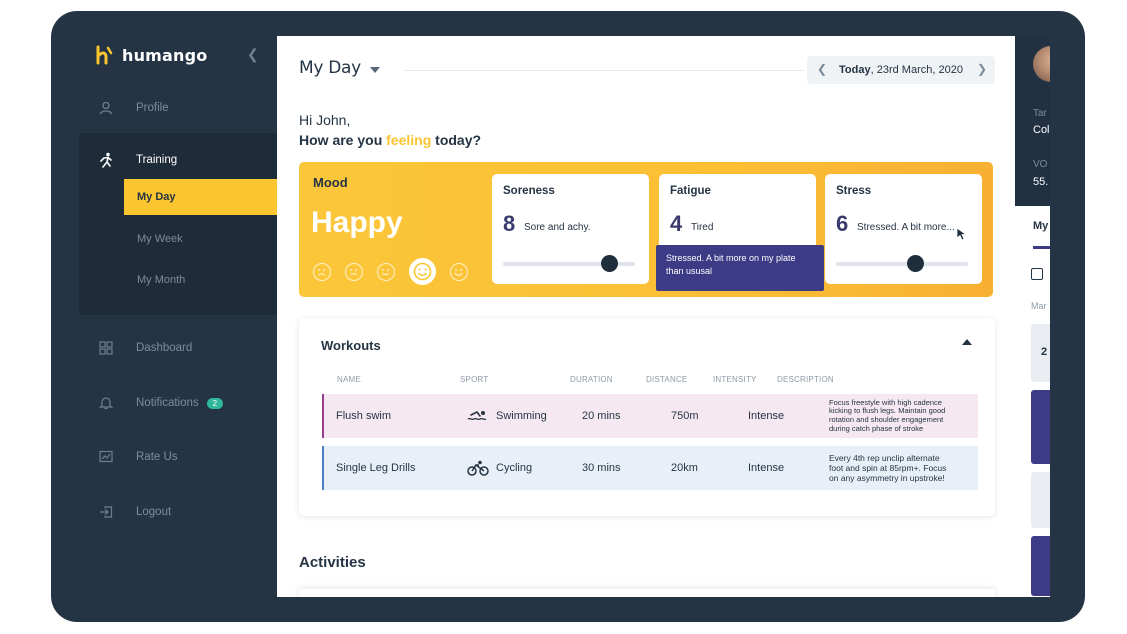 The height and width of the screenshot is (634, 1127). Describe the element at coordinates (885, 402) in the screenshot. I see `description-line: Focus freestyle with high cadence` at that location.